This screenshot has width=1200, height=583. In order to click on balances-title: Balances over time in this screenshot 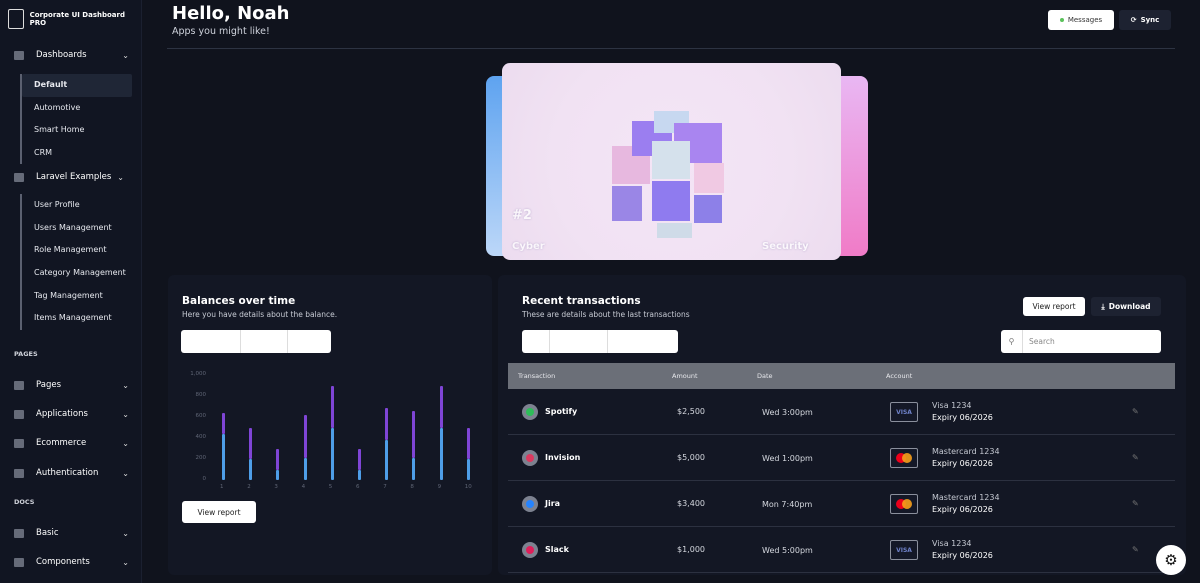, I will do `click(239, 301)`.